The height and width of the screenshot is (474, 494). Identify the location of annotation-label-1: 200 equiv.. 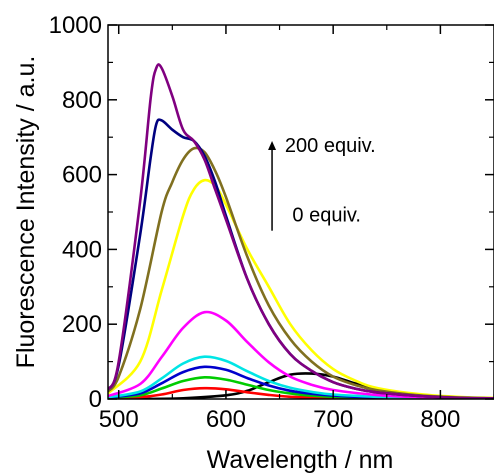
(330, 146).